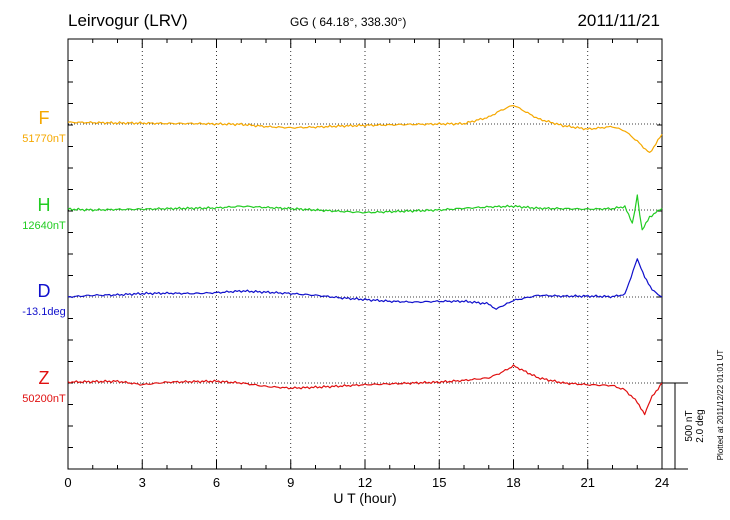 Image resolution: width=730 pixels, height=520 pixels. I want to click on series-line-d, so click(365, 284).